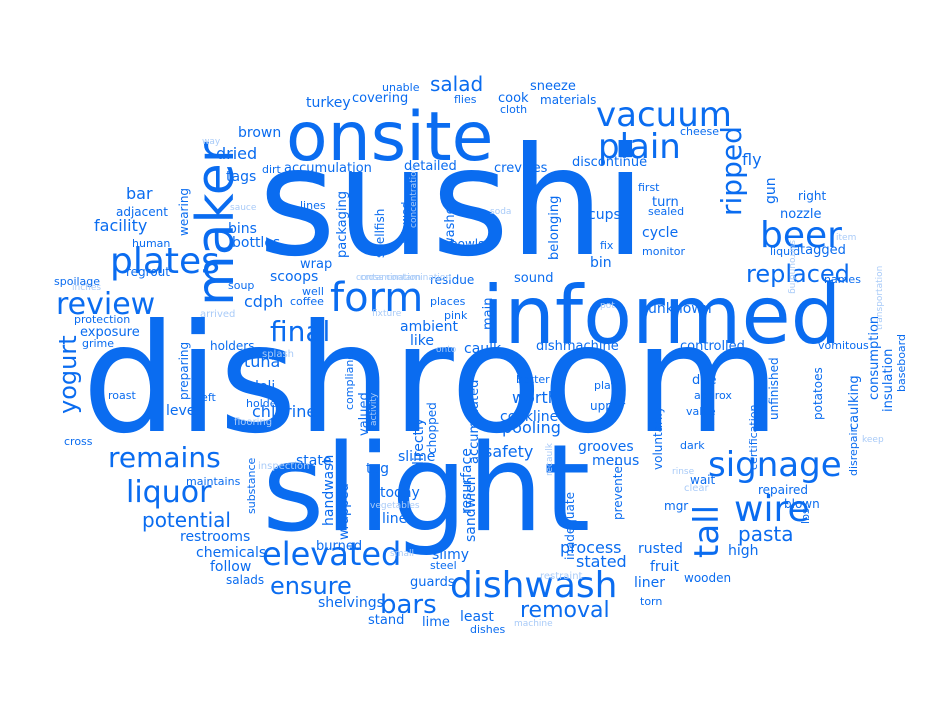  Describe the element at coordinates (78, 441) in the screenshot. I see `cloud-word: cross` at that location.